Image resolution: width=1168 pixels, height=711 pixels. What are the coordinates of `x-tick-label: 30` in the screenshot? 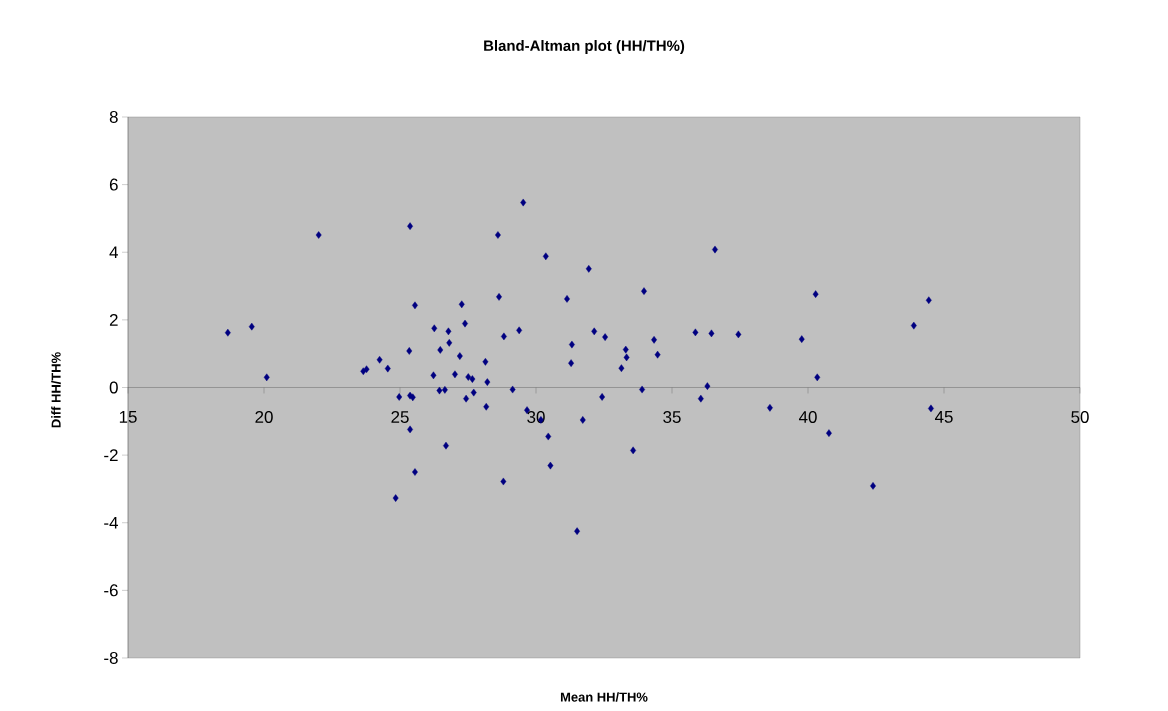 It's located at (536, 417).